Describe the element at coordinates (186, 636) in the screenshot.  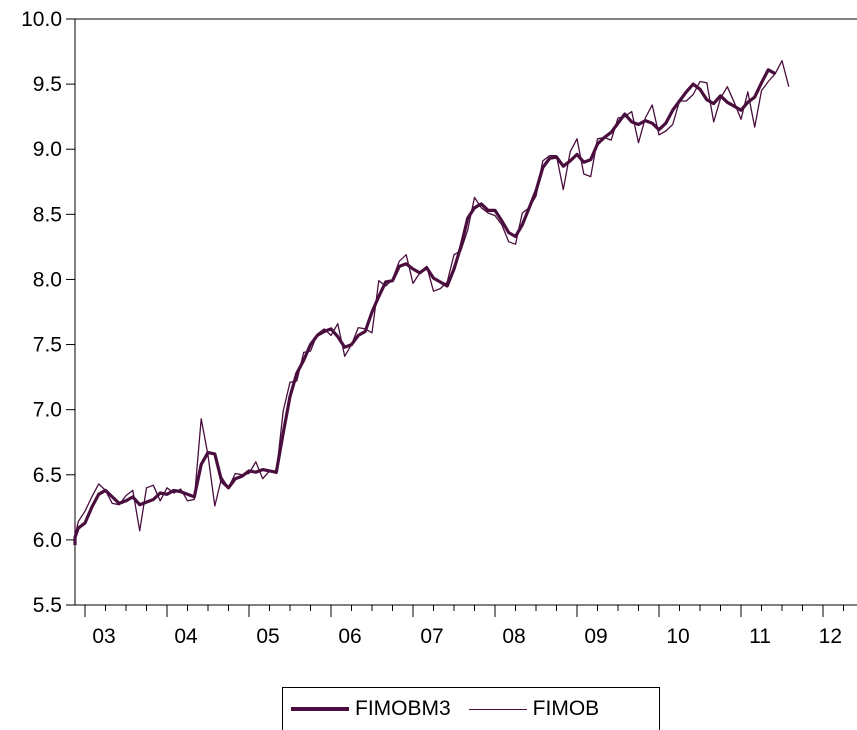
I see `x-tick-label: 04` at that location.